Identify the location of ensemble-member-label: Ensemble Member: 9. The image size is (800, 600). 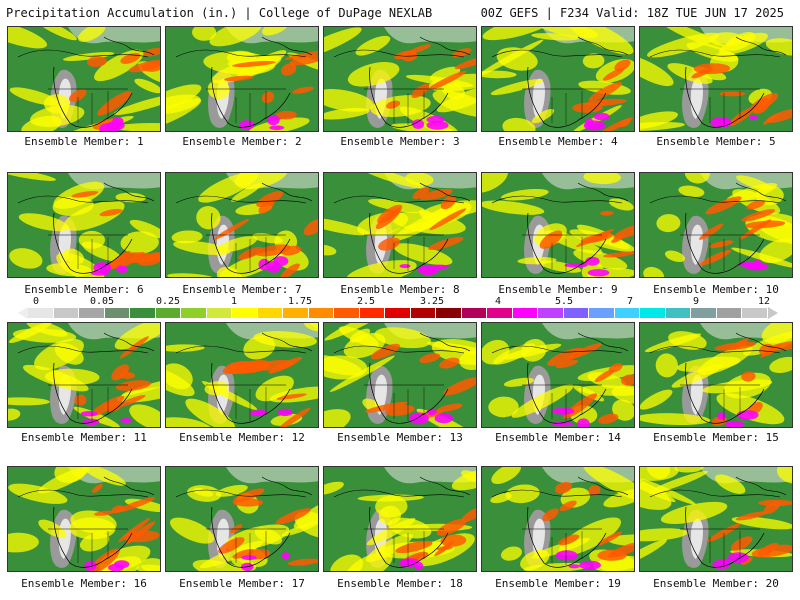
(558, 289).